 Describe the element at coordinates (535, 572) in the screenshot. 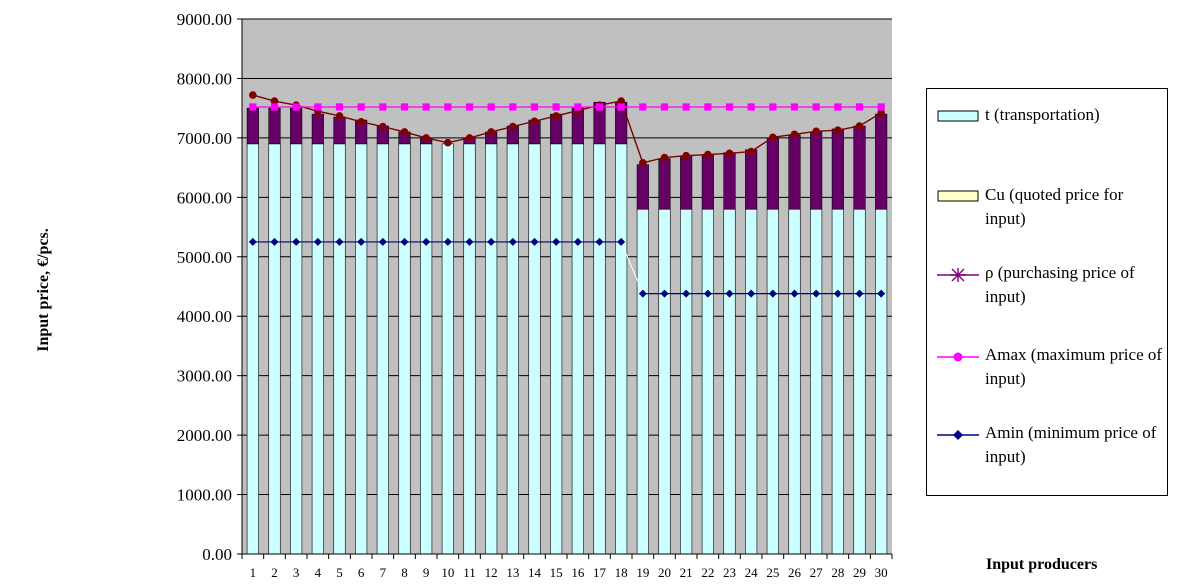

I see `x-tick-label: 14` at that location.